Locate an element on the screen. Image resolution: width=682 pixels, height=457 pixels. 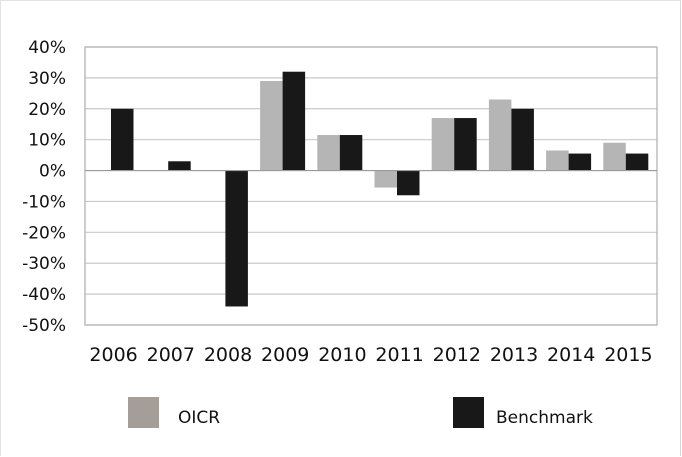
y-tick-label: 0% is located at coordinates (52, 172).